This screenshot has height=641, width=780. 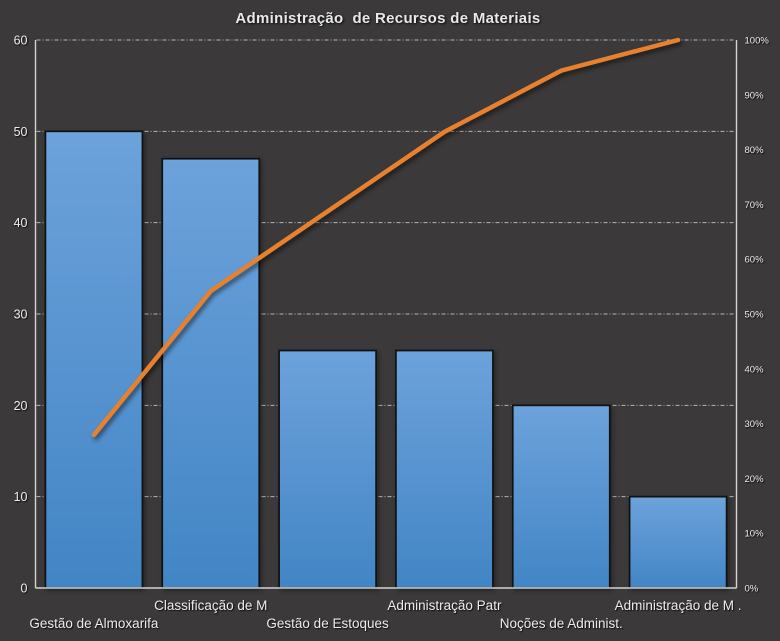 I want to click on category-label-5: Noções de Administ., so click(x=561, y=623).